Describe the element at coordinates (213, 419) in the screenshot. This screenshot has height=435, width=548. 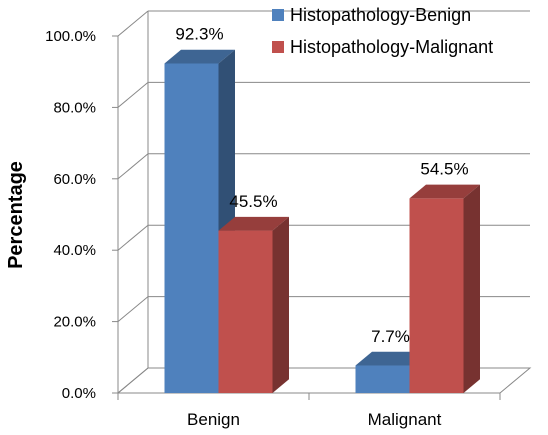
I see `x-tick-label: Benign` at that location.